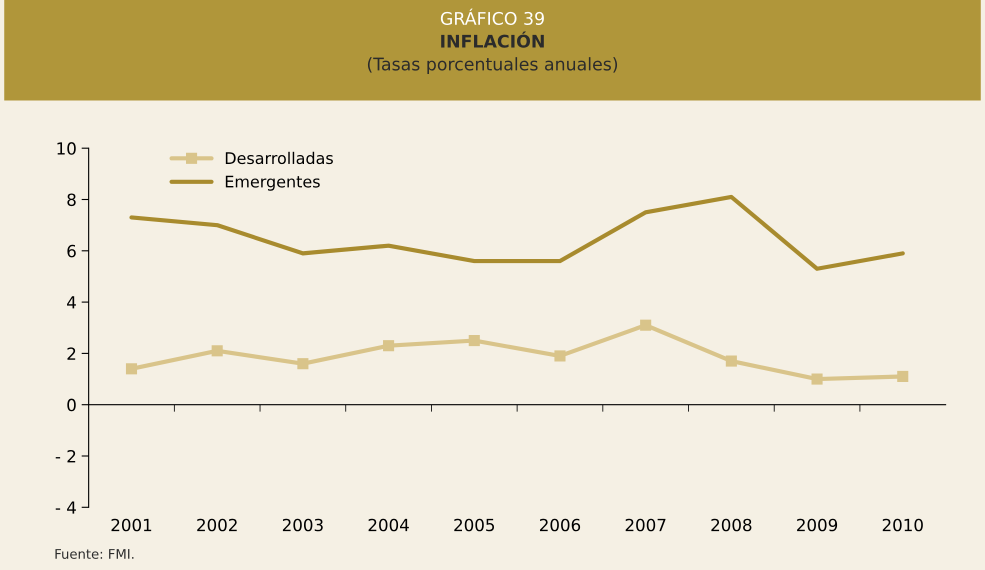  Describe the element at coordinates (132, 525) in the screenshot. I see `x-tick-label: 2001` at that location.